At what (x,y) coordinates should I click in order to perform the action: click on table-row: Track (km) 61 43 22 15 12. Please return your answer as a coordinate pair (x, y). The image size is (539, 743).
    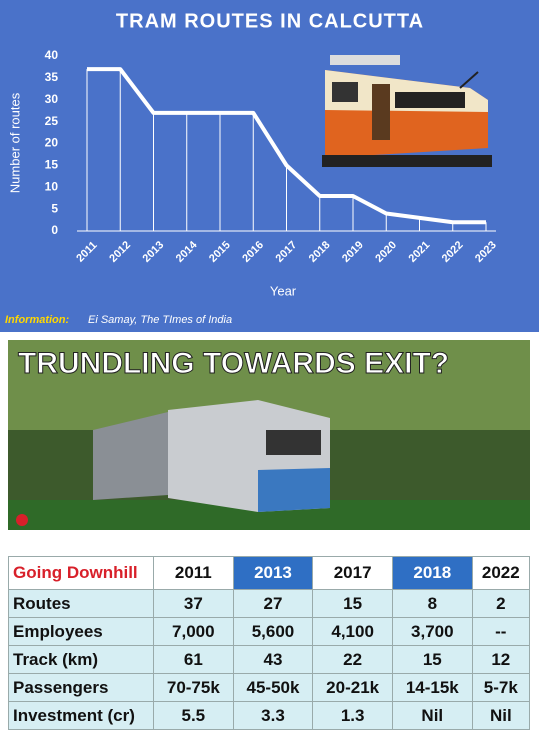
    Looking at the image, I should click on (269, 659).